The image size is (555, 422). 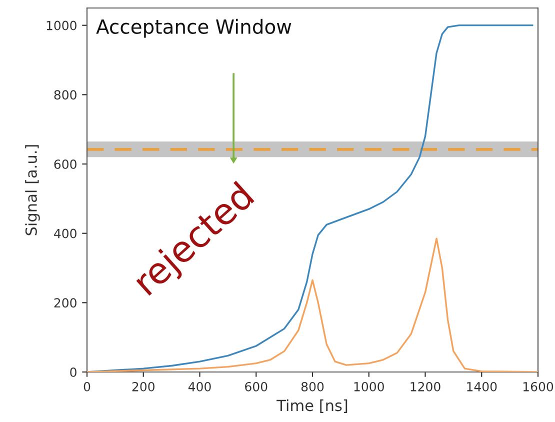 What do you see at coordinates (482, 387) in the screenshot?
I see `x-tick-label: 1400` at bounding box center [482, 387].